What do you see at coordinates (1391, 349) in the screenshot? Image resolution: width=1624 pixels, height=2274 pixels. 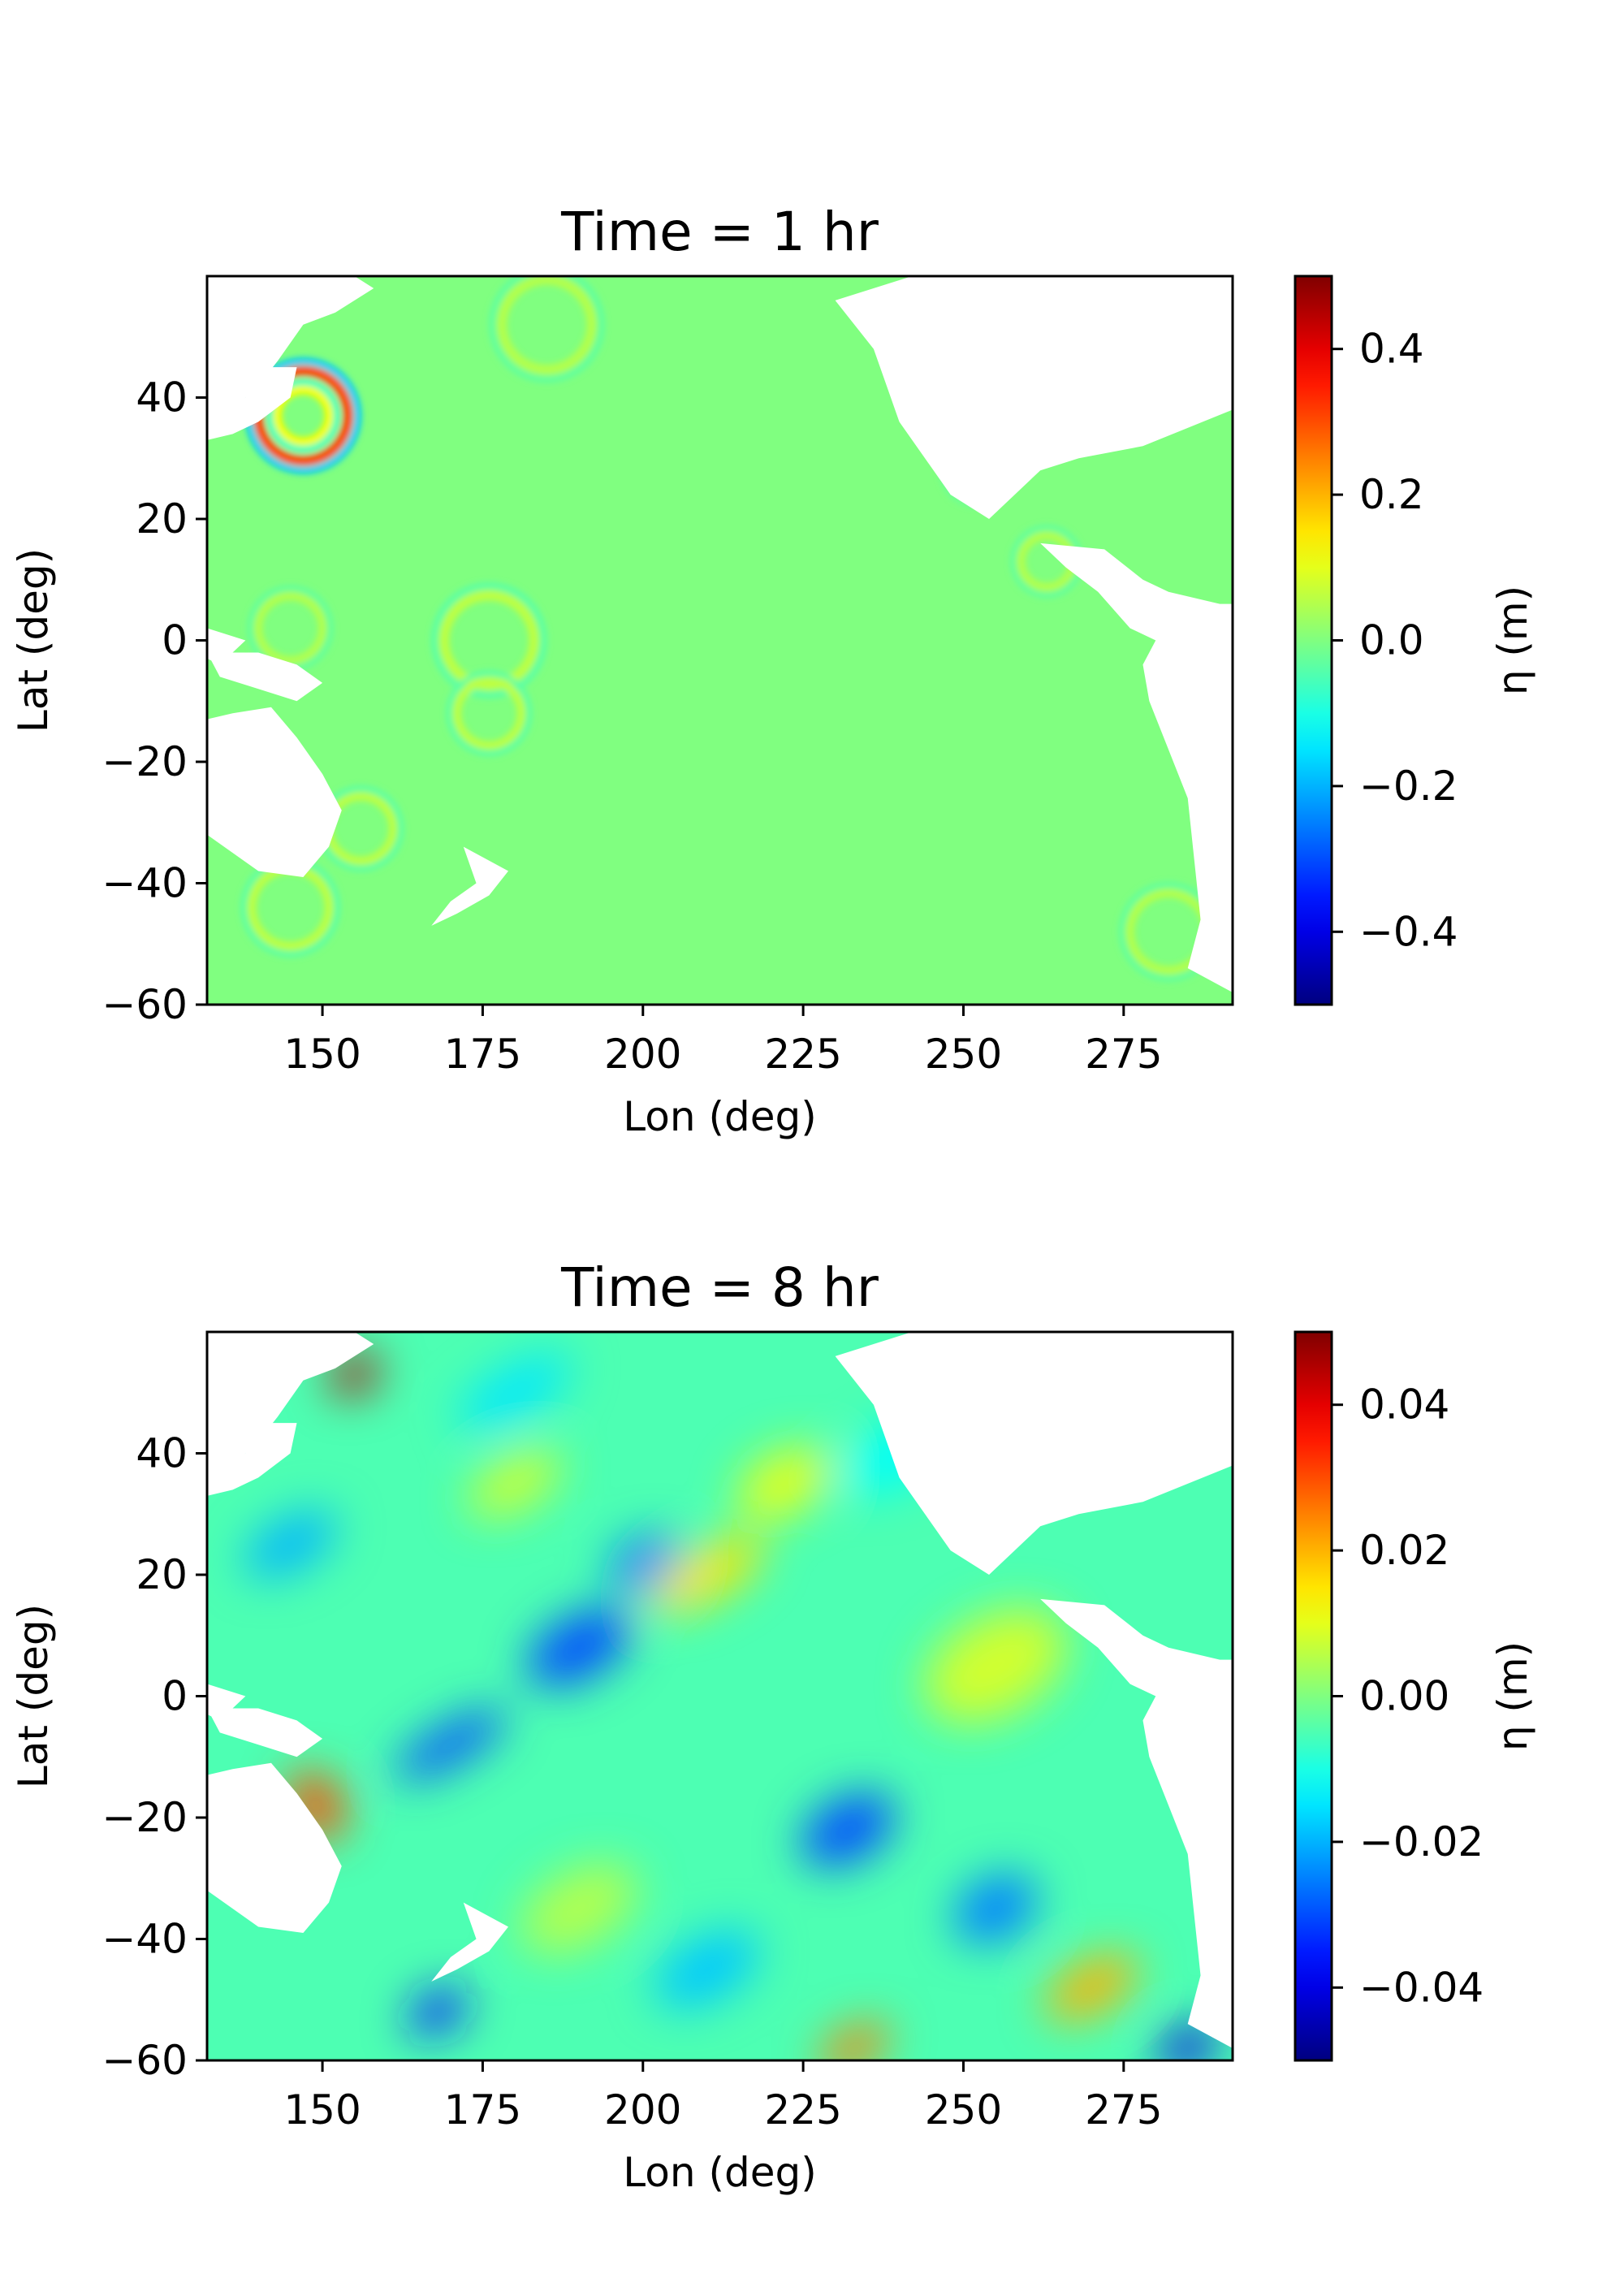 I see `colorbar-tick-label-4: 0.4` at bounding box center [1391, 349].